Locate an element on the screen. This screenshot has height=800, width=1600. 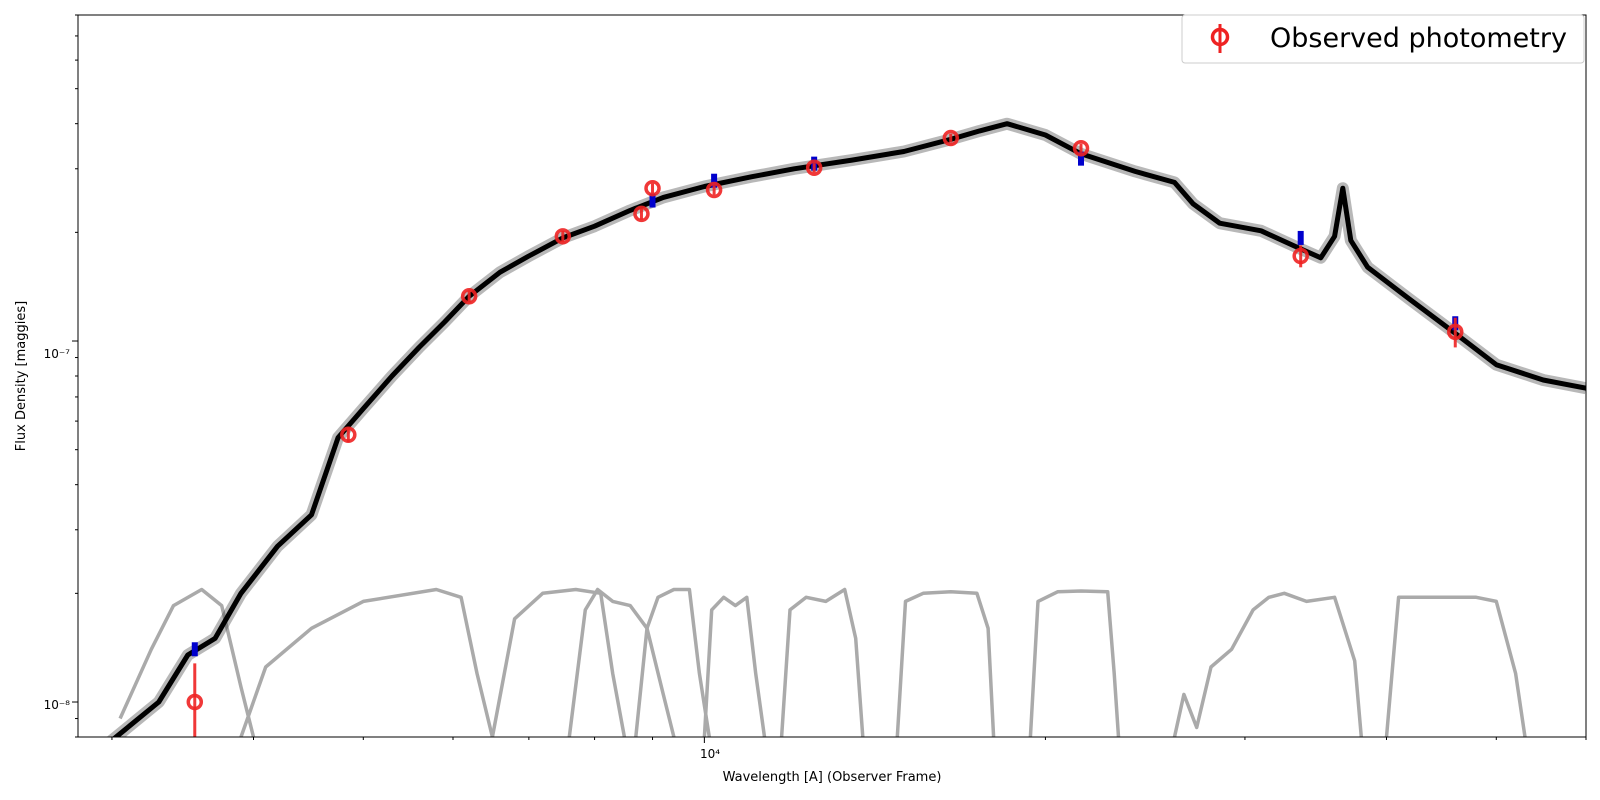
legend: Observed photometry is located at coordinates (1383, 39).